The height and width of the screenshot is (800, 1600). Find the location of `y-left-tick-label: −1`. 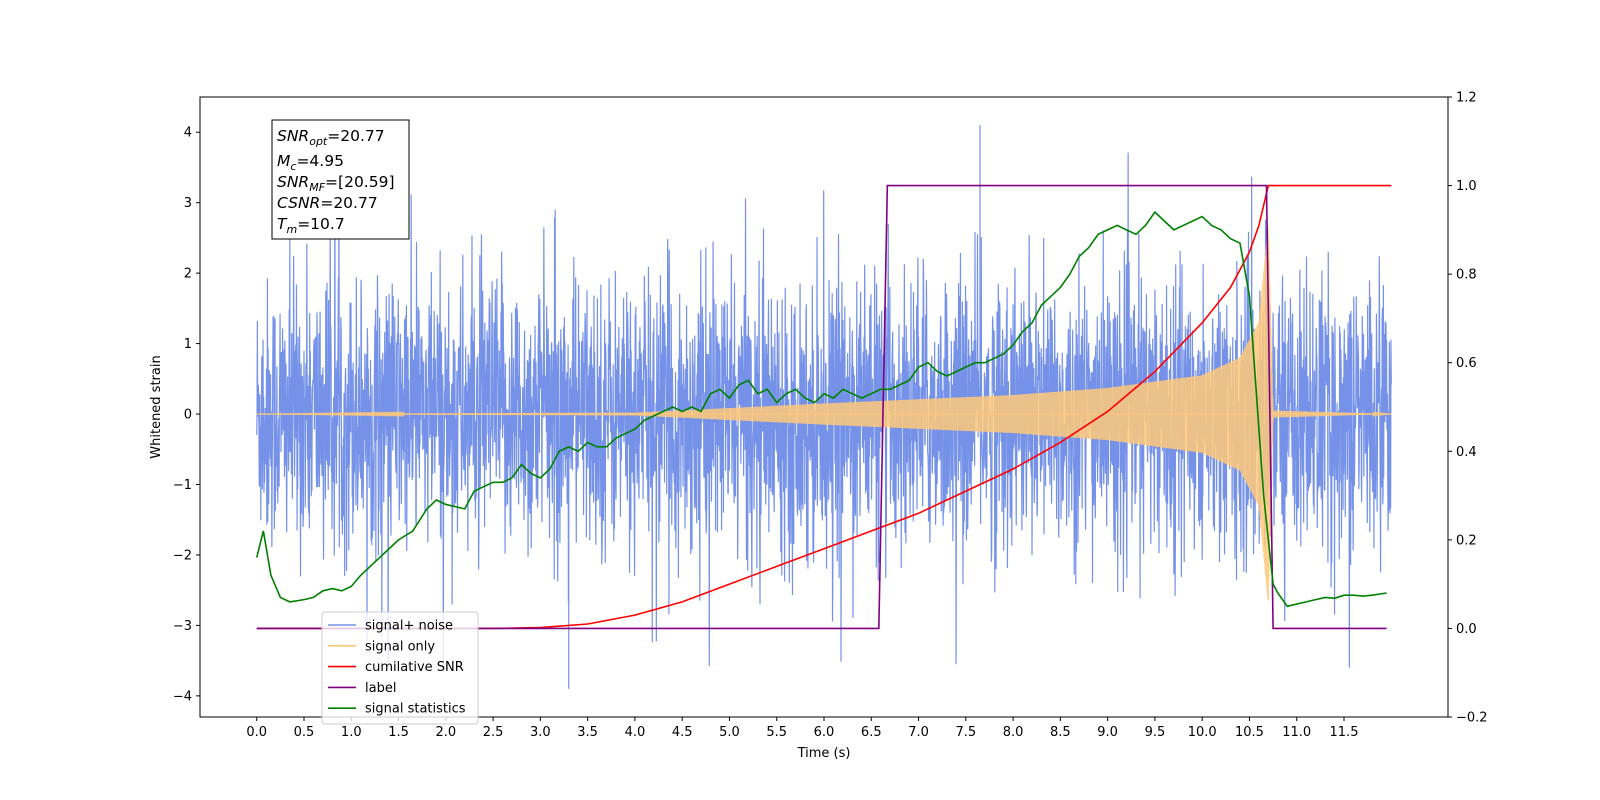

y-left-tick-label: −1 is located at coordinates (182, 485).